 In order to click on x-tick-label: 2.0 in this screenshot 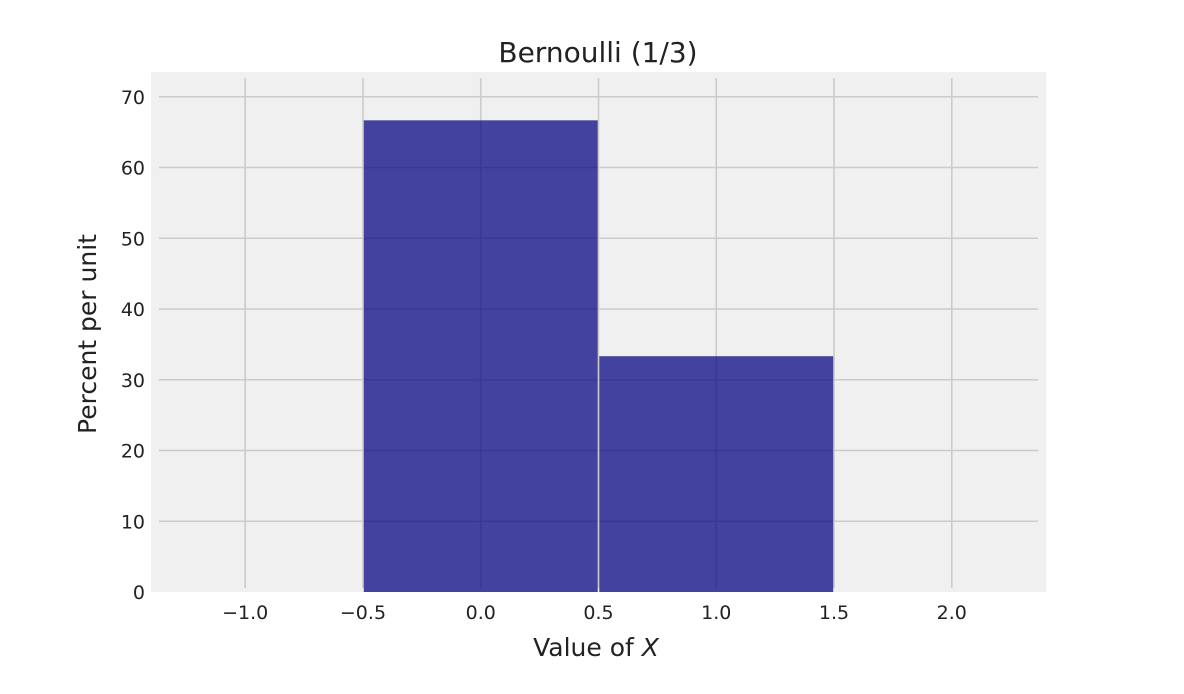, I will do `click(952, 613)`.